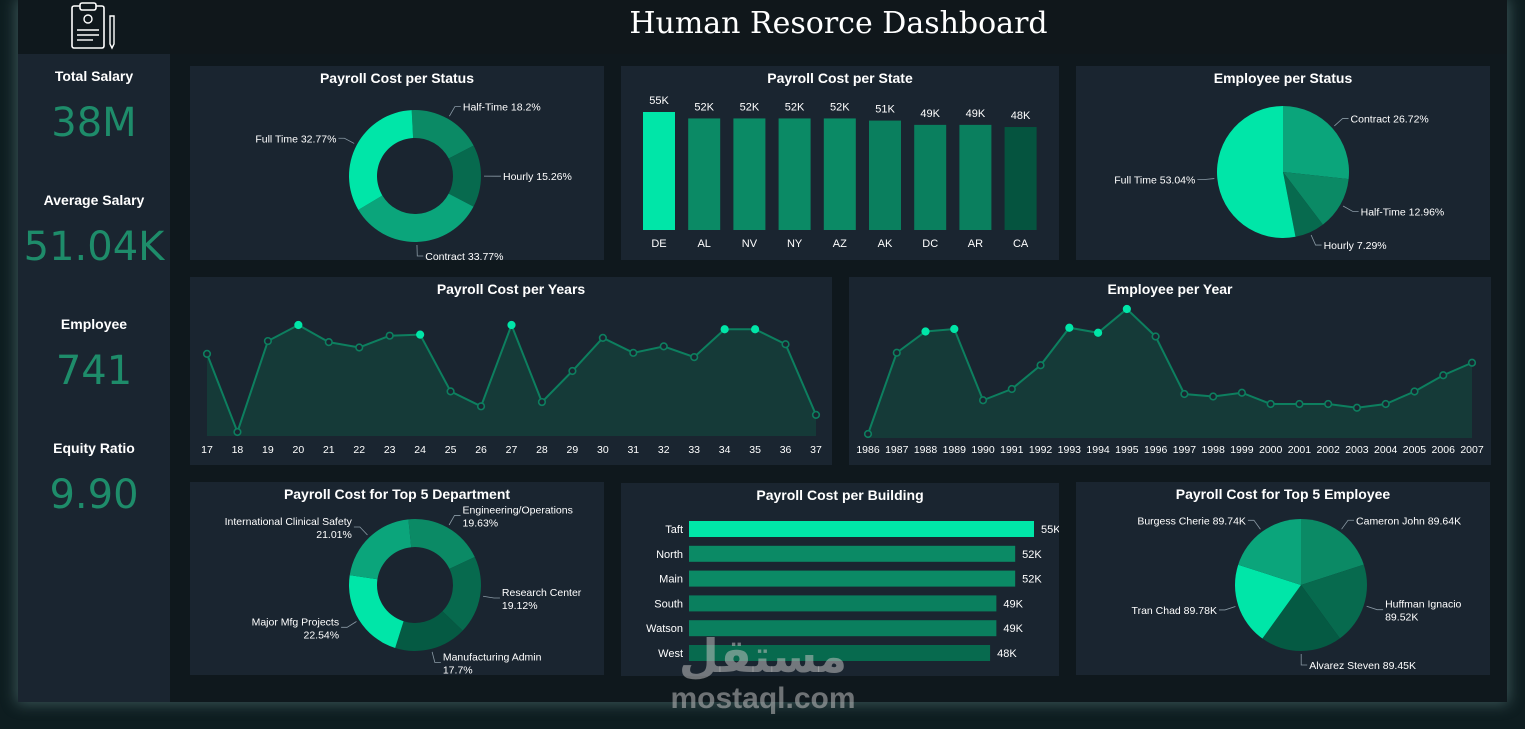  Describe the element at coordinates (664, 629) in the screenshot. I see `tick-label: Watson` at that location.